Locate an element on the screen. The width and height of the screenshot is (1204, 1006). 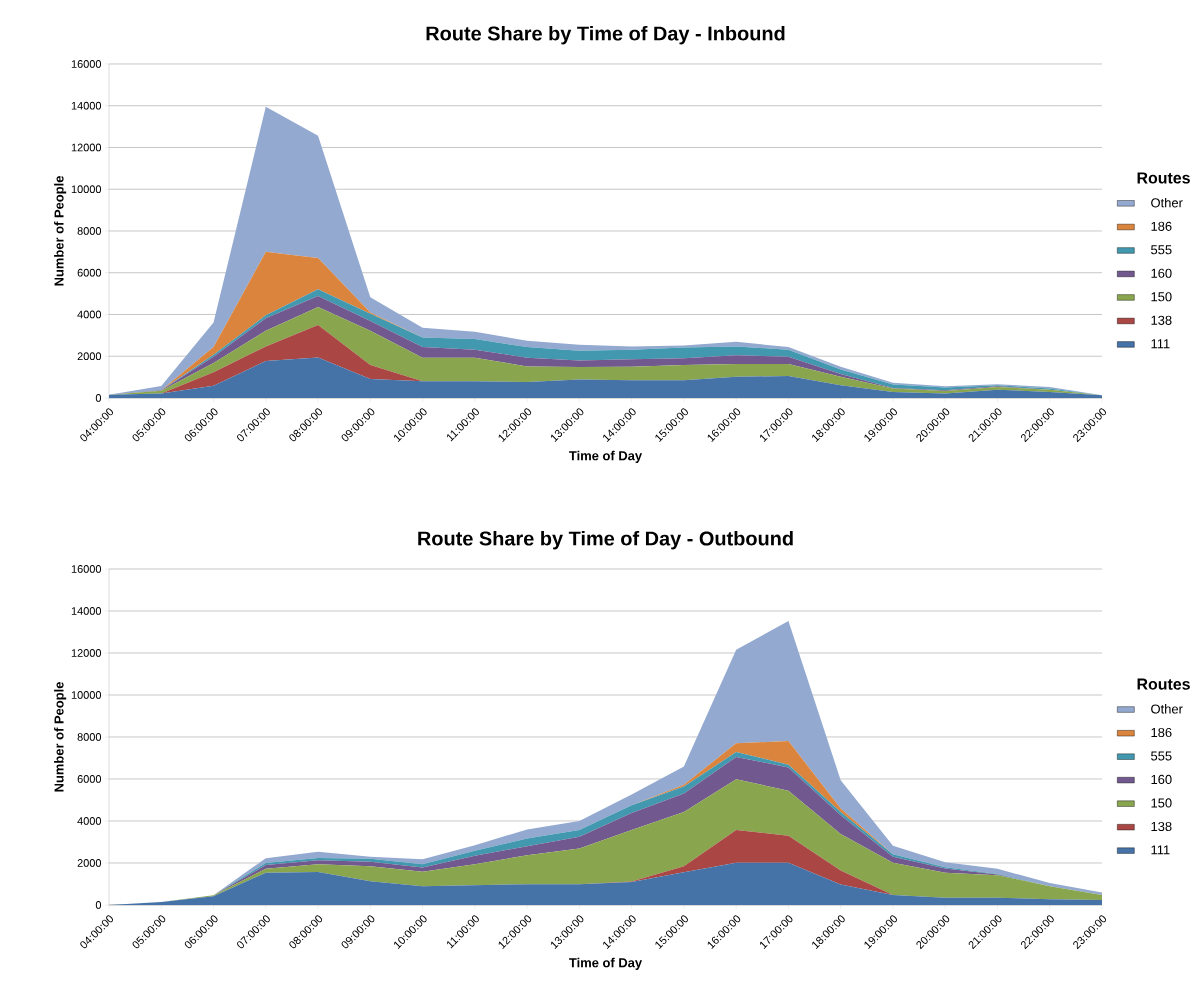
chart-title: Route Share by Time of Day - Inbound is located at coordinates (605, 35).